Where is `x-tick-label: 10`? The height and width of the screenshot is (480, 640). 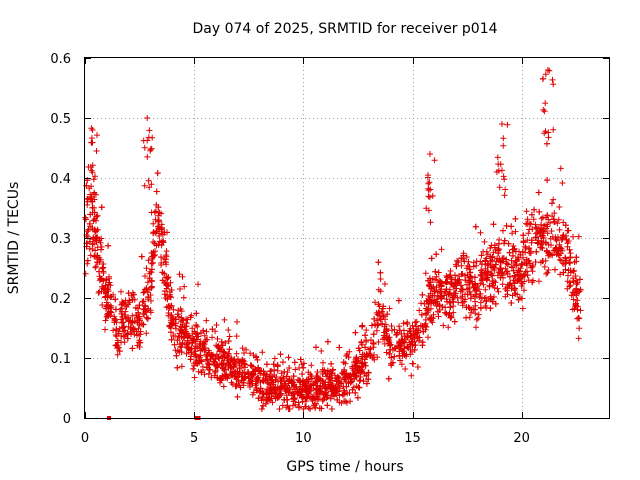
x-tick-label: 10 is located at coordinates (303, 438).